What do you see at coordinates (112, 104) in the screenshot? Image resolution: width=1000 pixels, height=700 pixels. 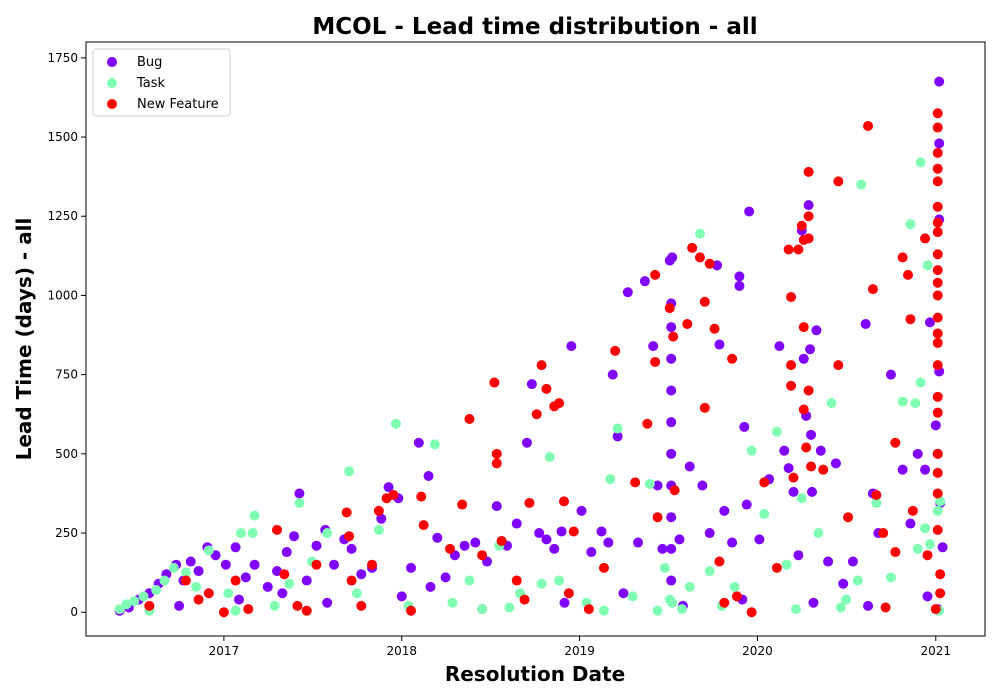 I see `legend-marker-new-feature` at bounding box center [112, 104].